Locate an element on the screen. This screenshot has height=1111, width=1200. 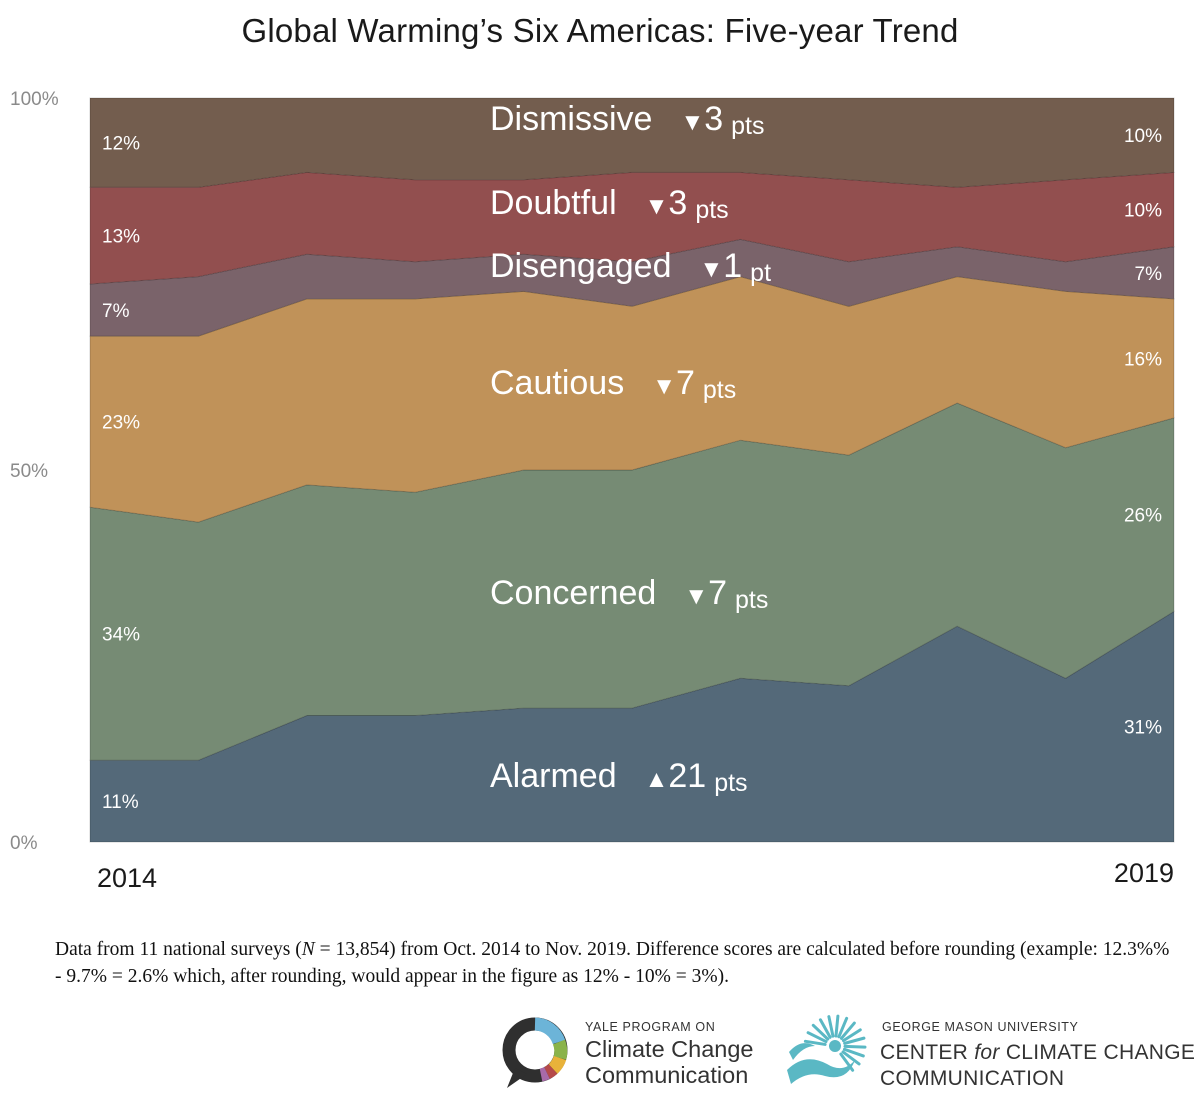
end-label-dismissive: 10% is located at coordinates (1143, 136).